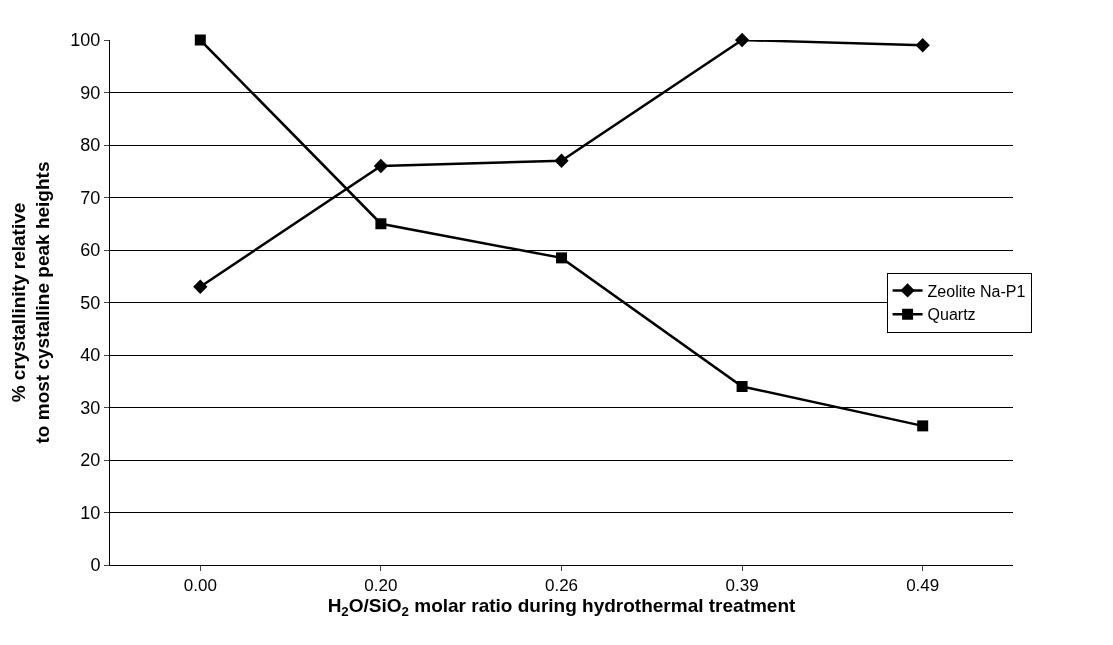 This screenshot has width=1113, height=645. Describe the element at coordinates (90, 250) in the screenshot. I see `y-tick-label: 60` at that location.